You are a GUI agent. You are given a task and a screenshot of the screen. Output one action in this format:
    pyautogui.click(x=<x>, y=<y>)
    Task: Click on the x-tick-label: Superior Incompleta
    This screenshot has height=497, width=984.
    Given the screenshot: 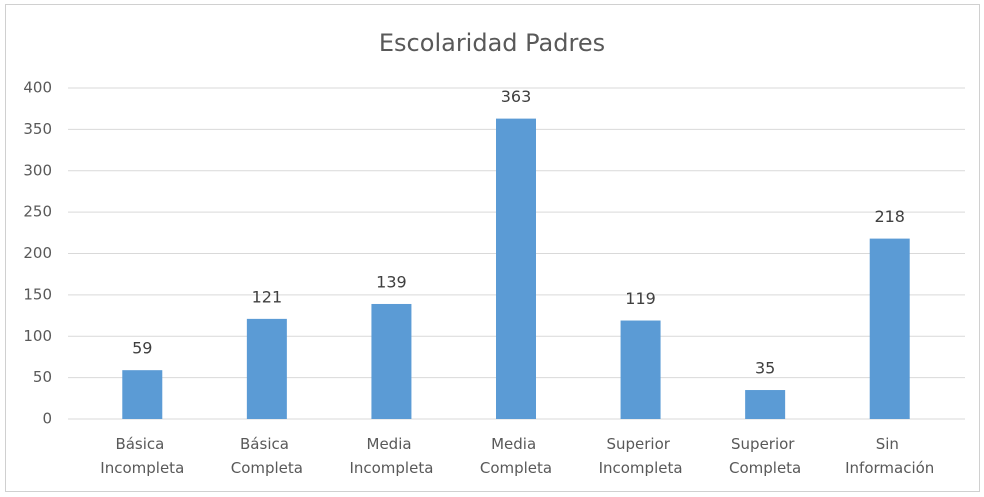 What is the action you would take?
    pyautogui.click(x=641, y=456)
    